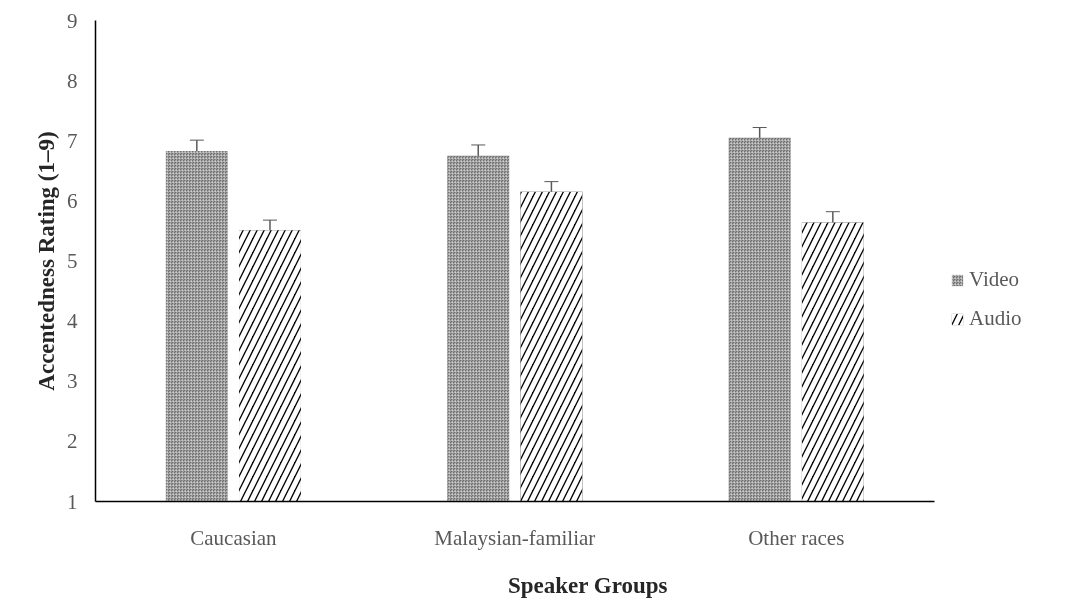  I want to click on x-tick-label: Malaysian-familiar, so click(515, 537).